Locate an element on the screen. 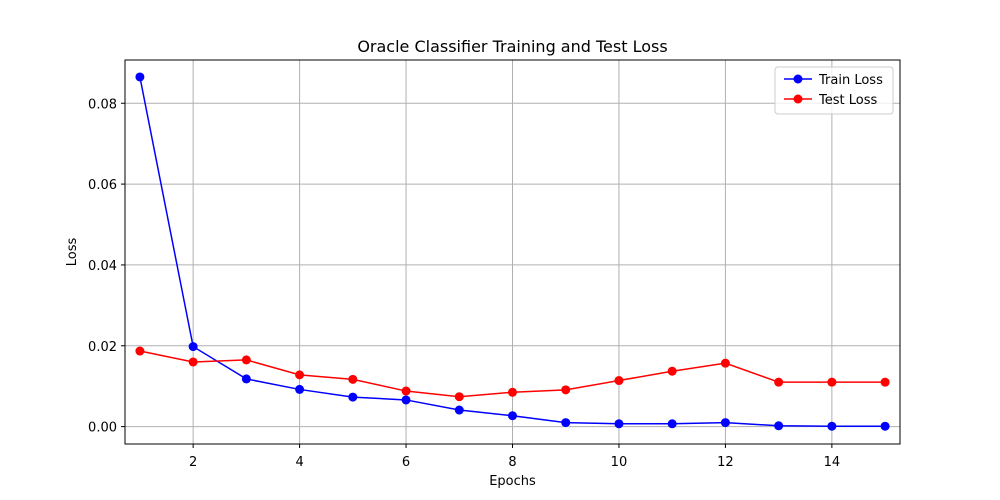  x-tick-label: 12 is located at coordinates (725, 462).